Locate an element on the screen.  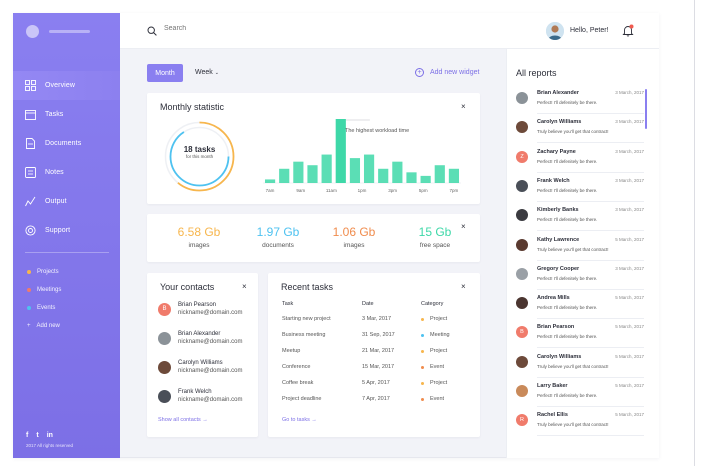
user-avatar is located at coordinates (555, 31).